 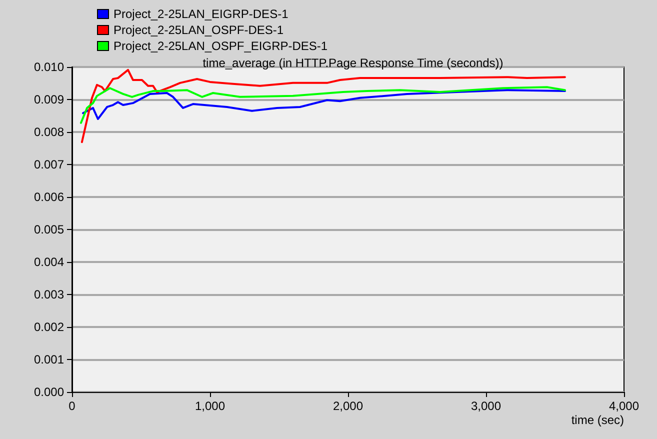 What do you see at coordinates (49, 229) in the screenshot?
I see `y-tick-label: 0.005` at bounding box center [49, 229].